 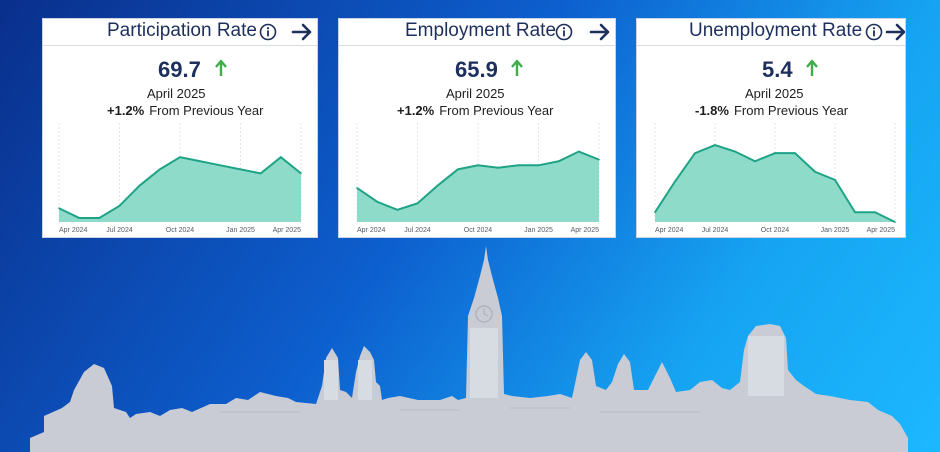 What do you see at coordinates (476, 69) in the screenshot?
I see `kpi-value: 65.9` at bounding box center [476, 69].